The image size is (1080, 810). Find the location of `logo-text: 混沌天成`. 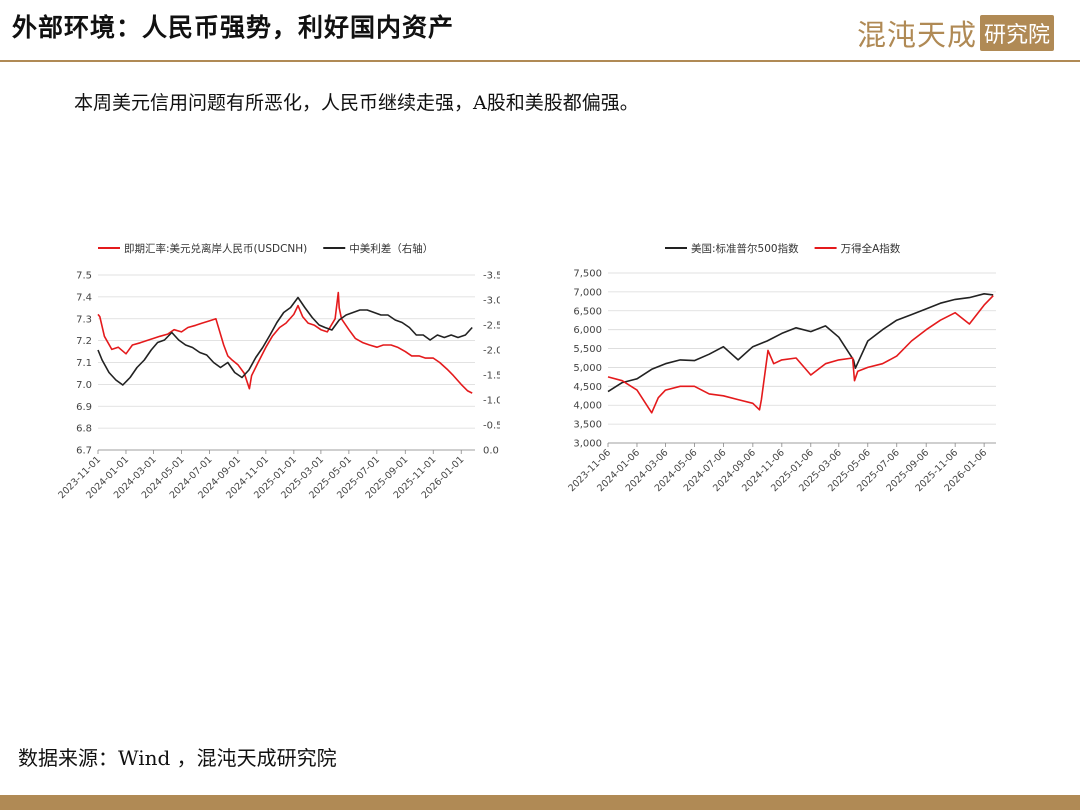

logo-text: 混沌天成 is located at coordinates (916, 35).